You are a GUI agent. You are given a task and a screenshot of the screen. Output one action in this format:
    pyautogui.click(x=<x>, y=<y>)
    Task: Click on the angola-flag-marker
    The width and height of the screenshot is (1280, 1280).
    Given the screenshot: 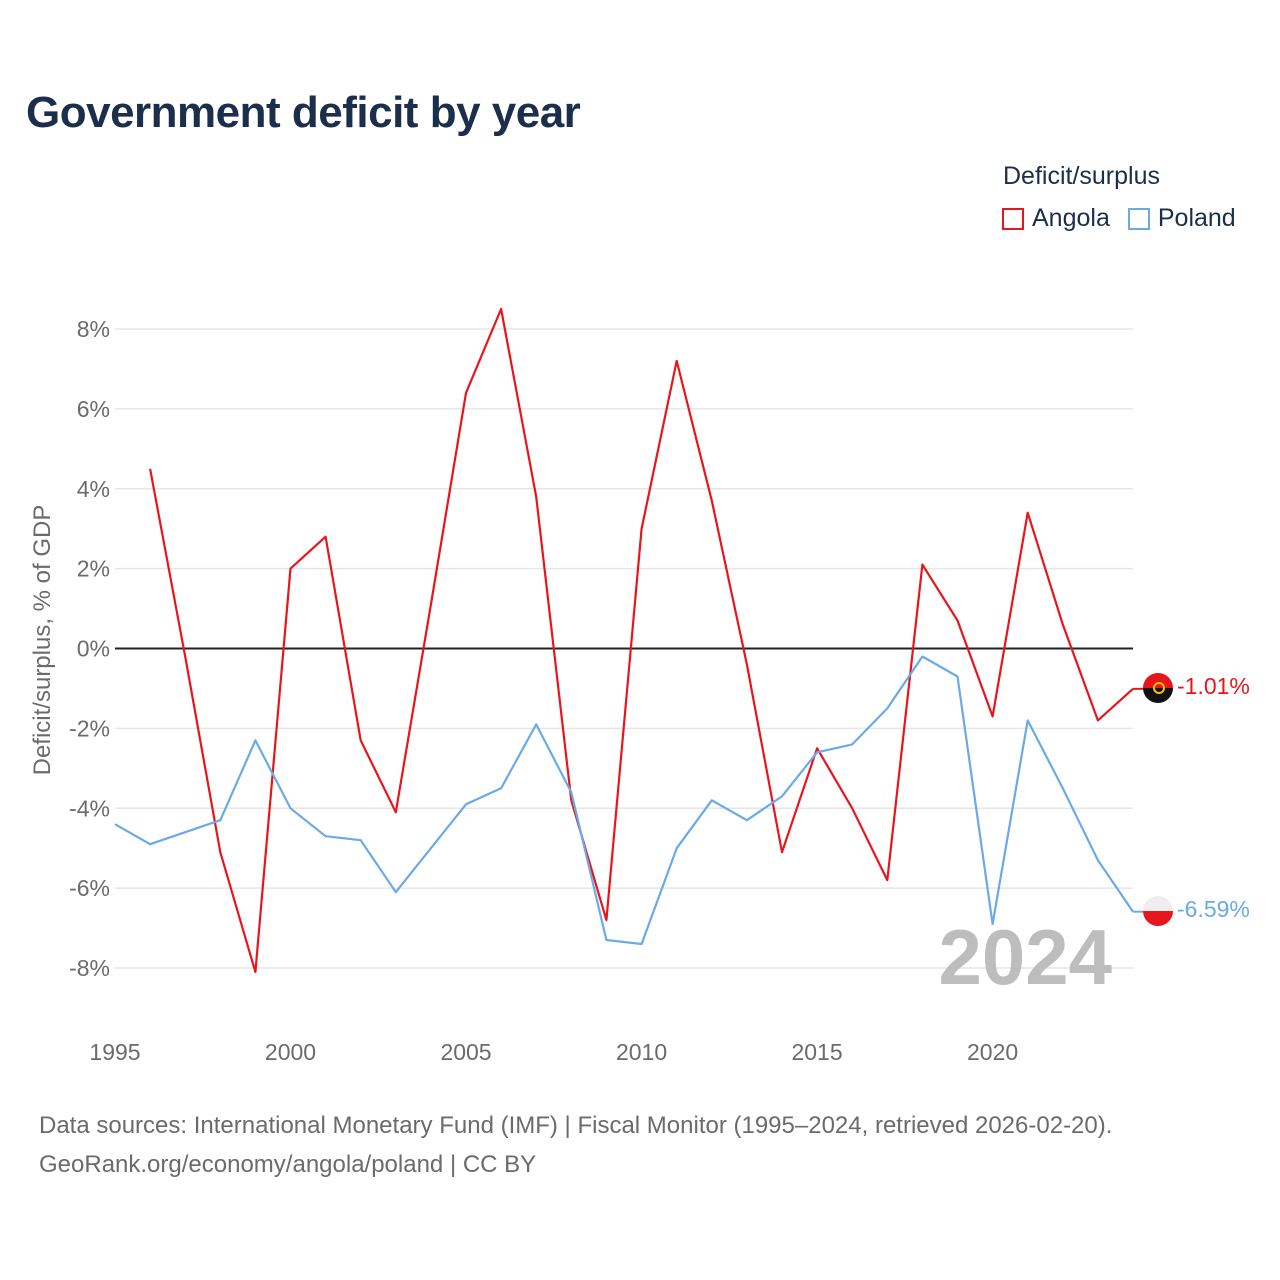 What is the action you would take?
    pyautogui.click(x=1158, y=688)
    